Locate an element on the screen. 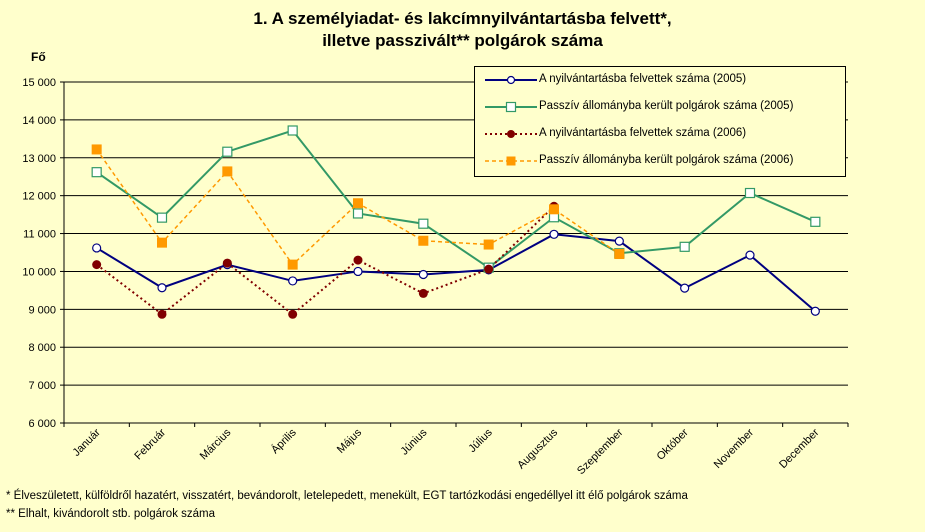  x-tick-label: Január is located at coordinates (87, 442).